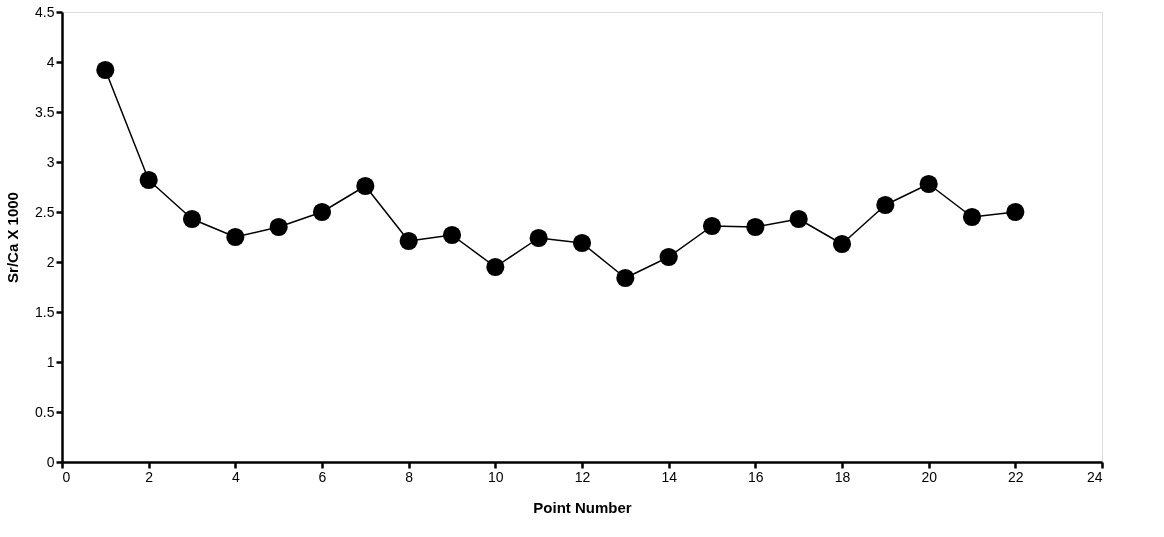 This screenshot has height=537, width=1164. I want to click on x-tick-label: 22, so click(1016, 476).